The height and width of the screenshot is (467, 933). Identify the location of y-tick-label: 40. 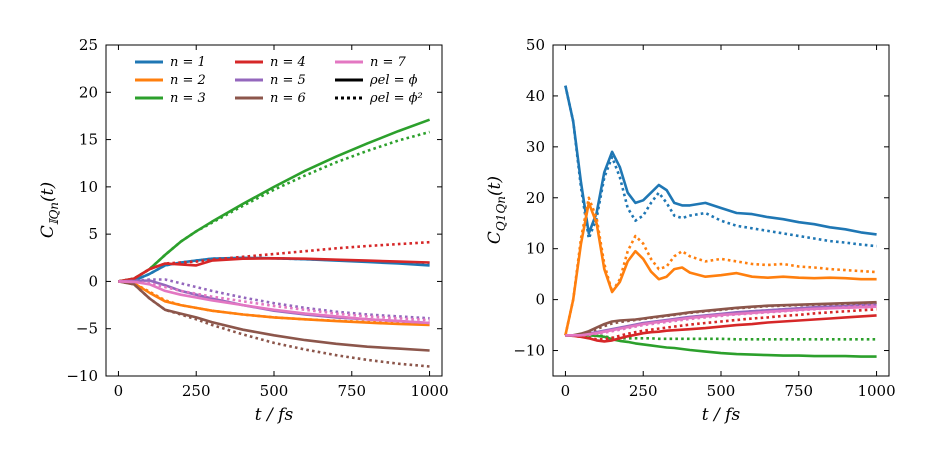
(535, 96).